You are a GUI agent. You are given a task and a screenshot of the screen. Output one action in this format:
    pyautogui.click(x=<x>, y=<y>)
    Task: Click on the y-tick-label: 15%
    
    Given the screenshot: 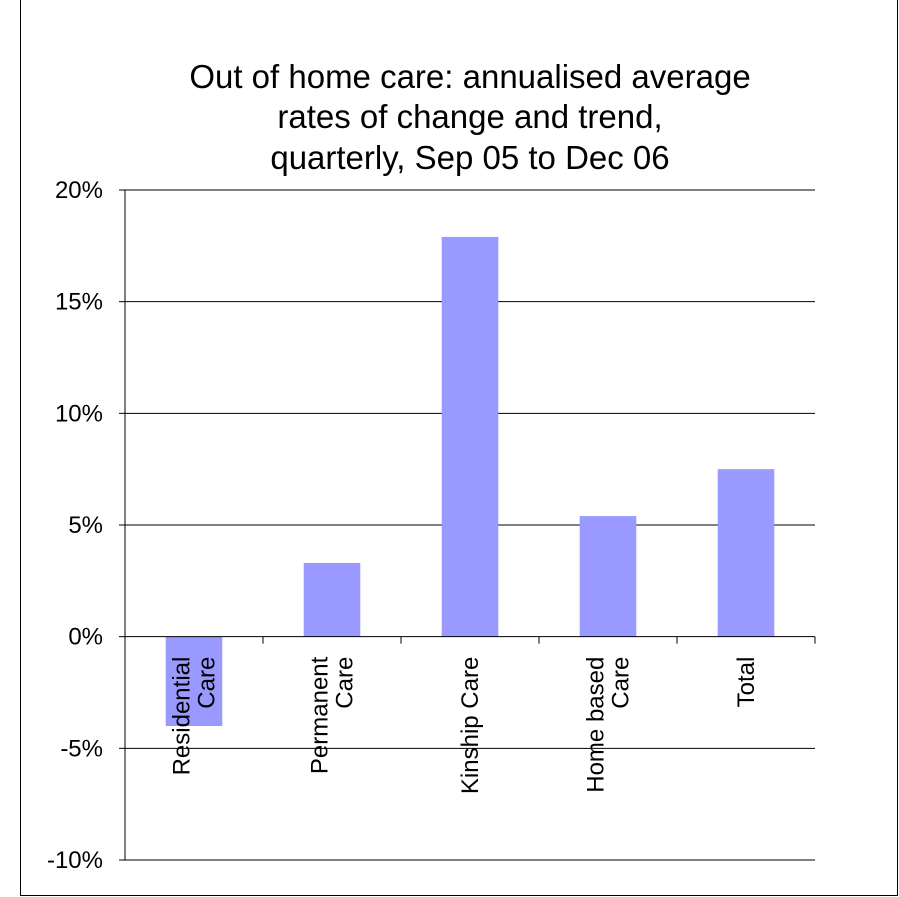 What is the action you would take?
    pyautogui.click(x=79, y=302)
    